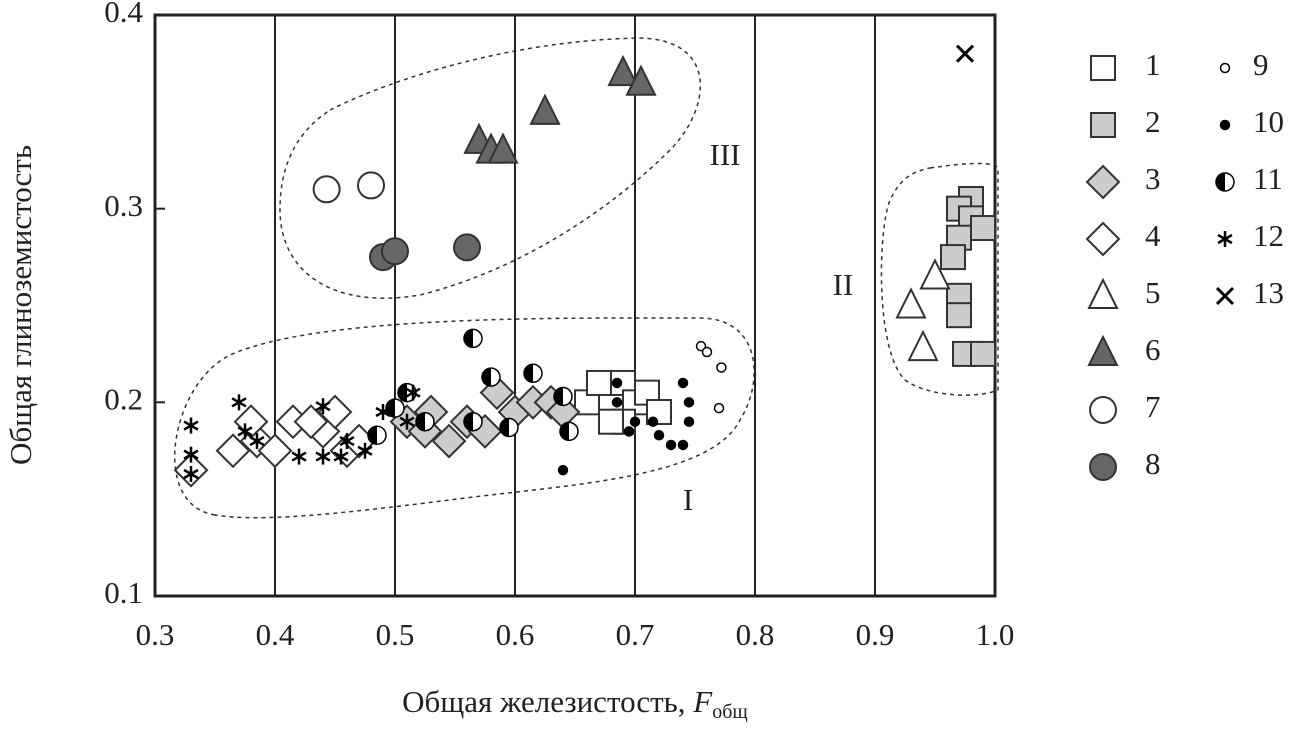 This screenshot has width=1303, height=730. I want to click on legend-label: 5, so click(1153, 292).